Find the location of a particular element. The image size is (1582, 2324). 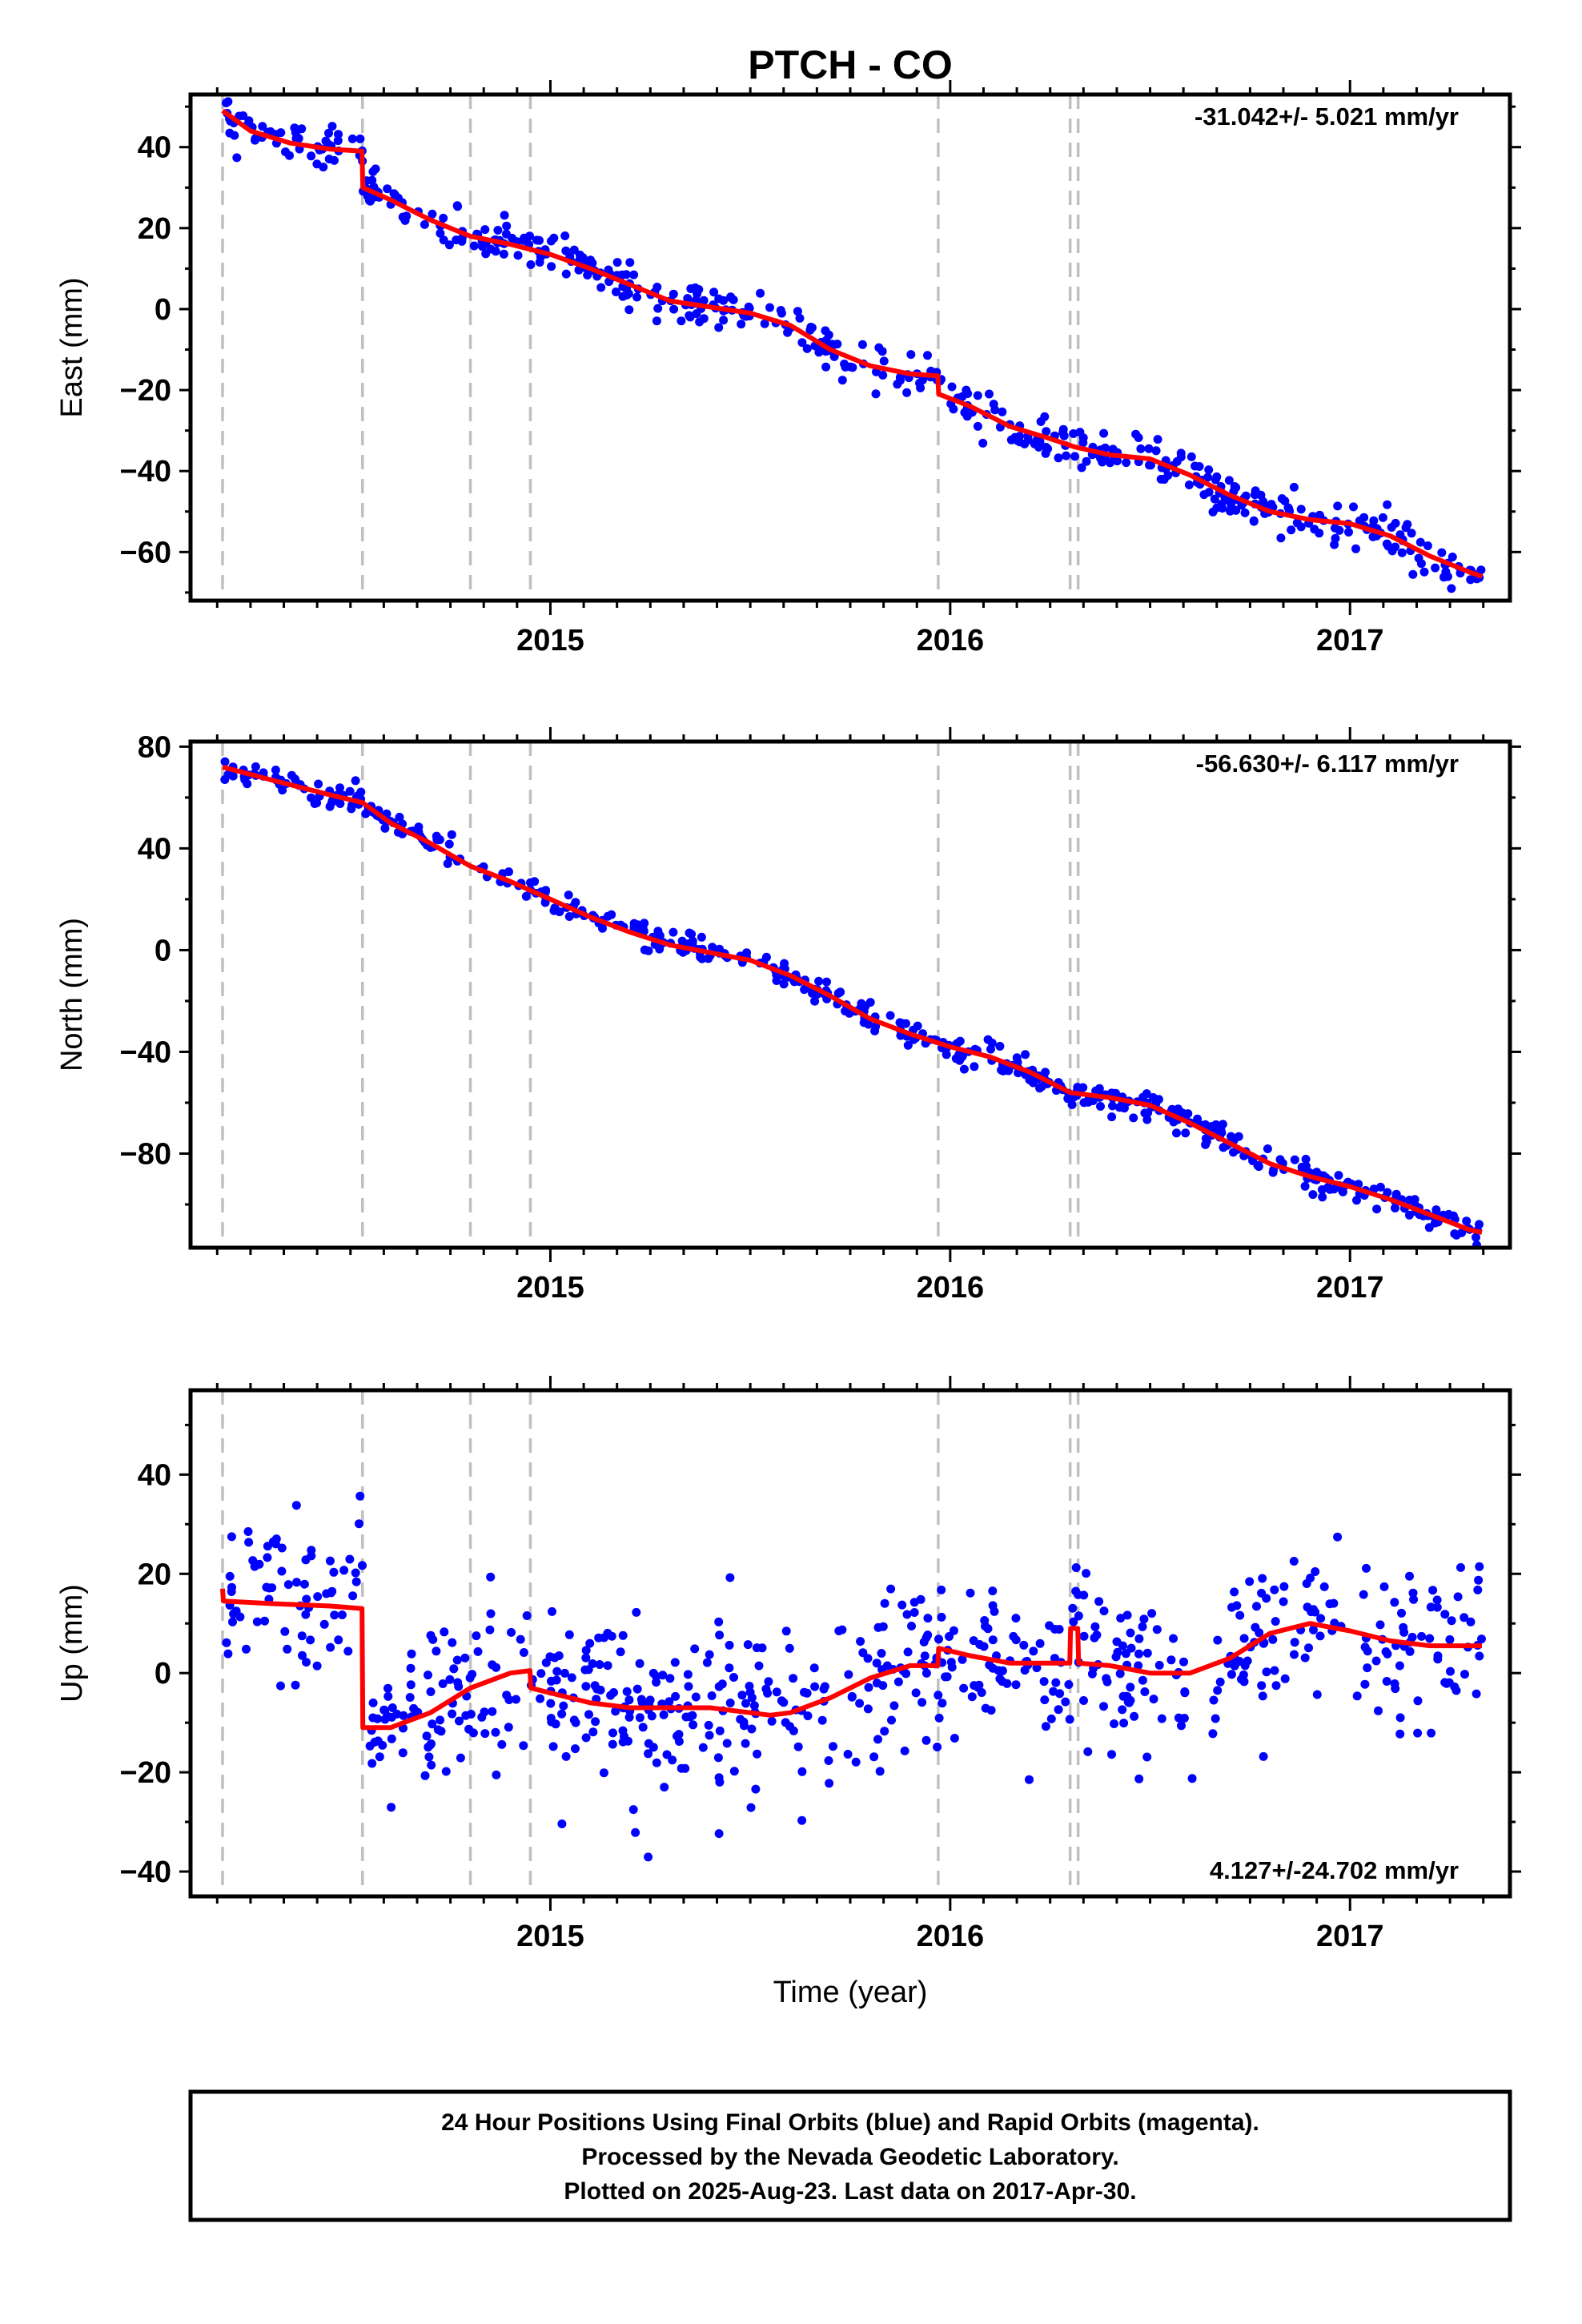

north-y-tick-label: −80 is located at coordinates (145, 1154).